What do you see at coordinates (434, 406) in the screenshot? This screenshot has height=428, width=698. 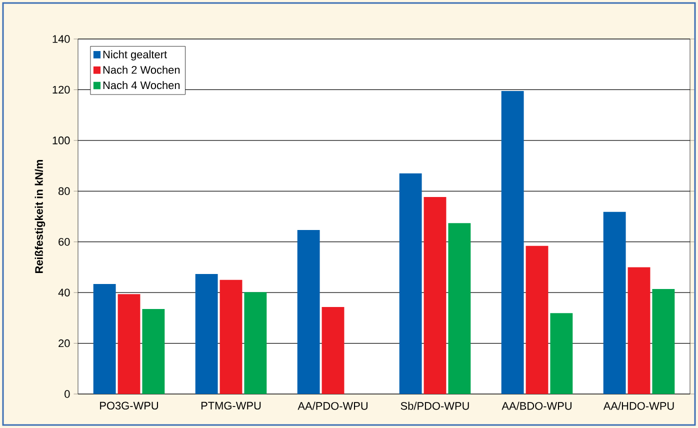 I see `x-tick-label: Sb/PDO-WPU` at bounding box center [434, 406].